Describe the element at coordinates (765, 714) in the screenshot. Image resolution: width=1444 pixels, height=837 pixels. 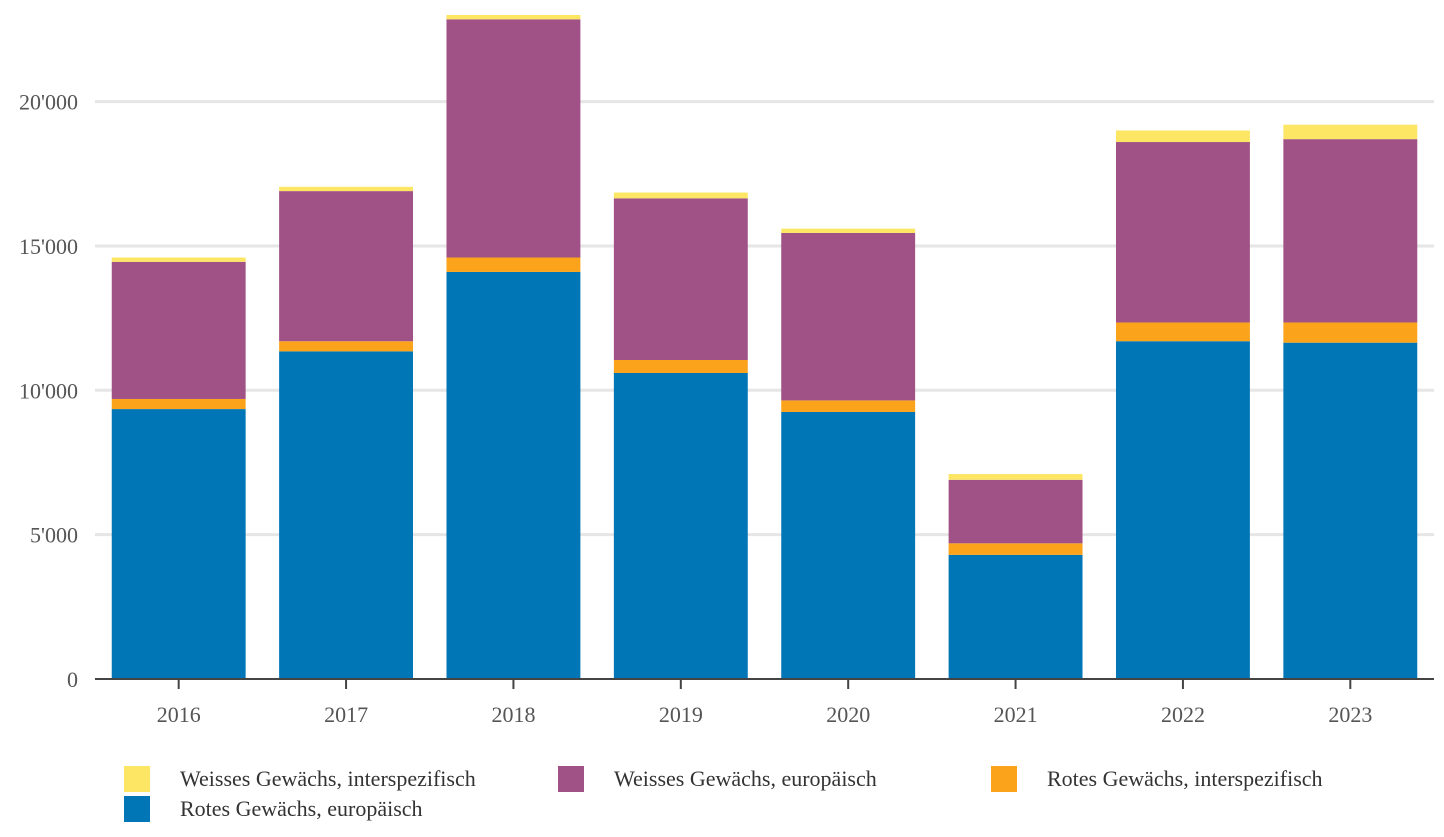
I see `x-axis-labels: 2016 2017 2018 2019 2020 2021 2022 2023` at that location.